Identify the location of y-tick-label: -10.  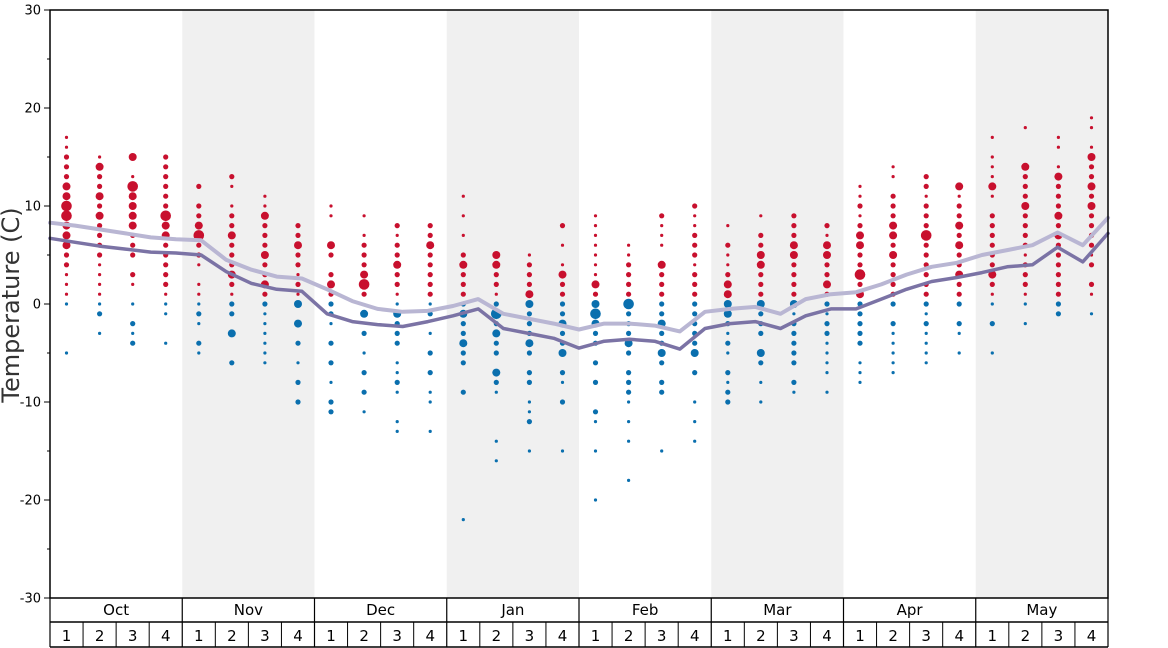
(30, 403).